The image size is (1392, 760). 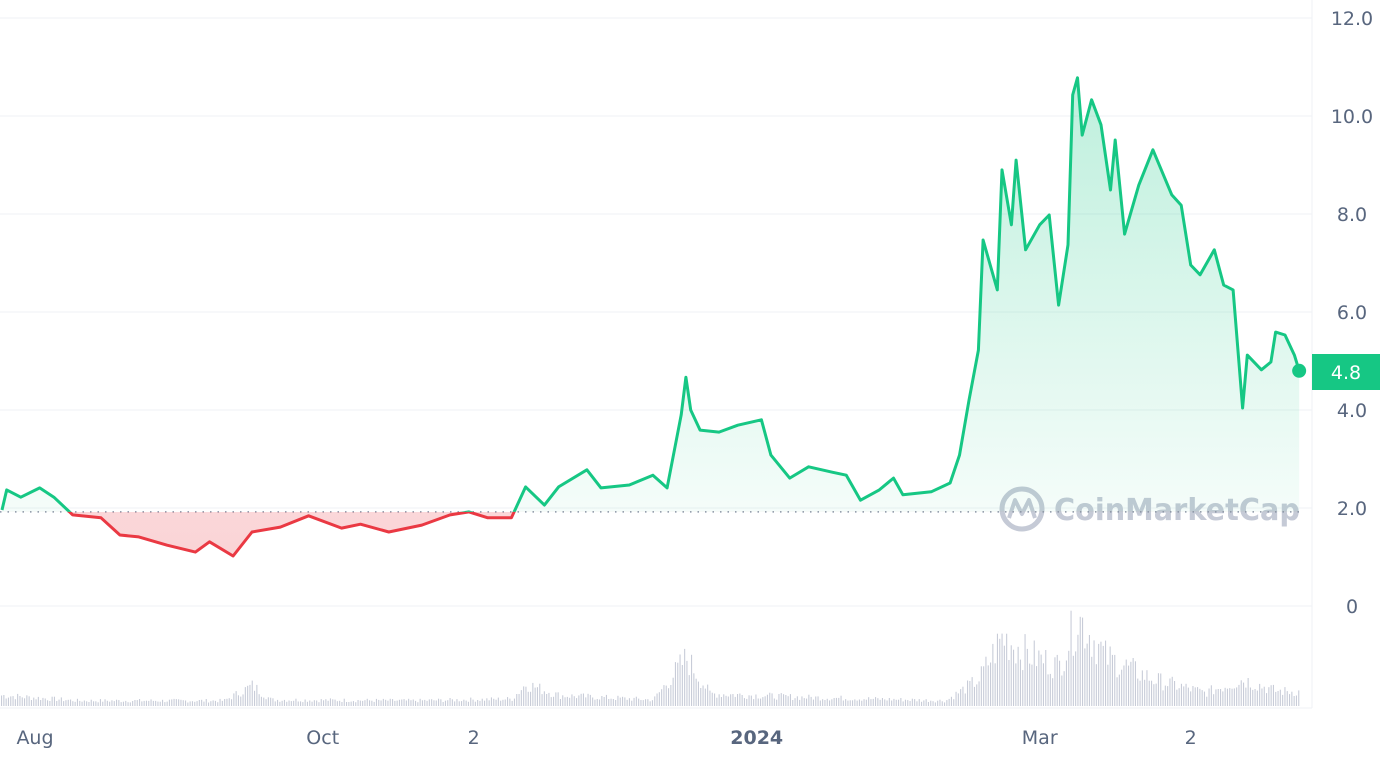 What do you see at coordinates (291, 534) in the screenshot?
I see `price-line-down` at bounding box center [291, 534].